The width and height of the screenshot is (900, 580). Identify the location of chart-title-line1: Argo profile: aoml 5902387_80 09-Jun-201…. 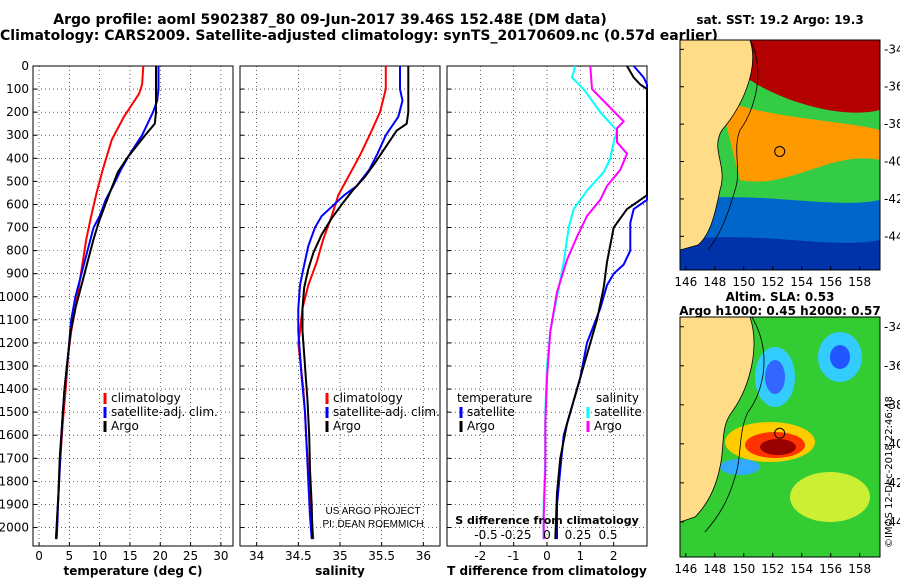
(330, 20).